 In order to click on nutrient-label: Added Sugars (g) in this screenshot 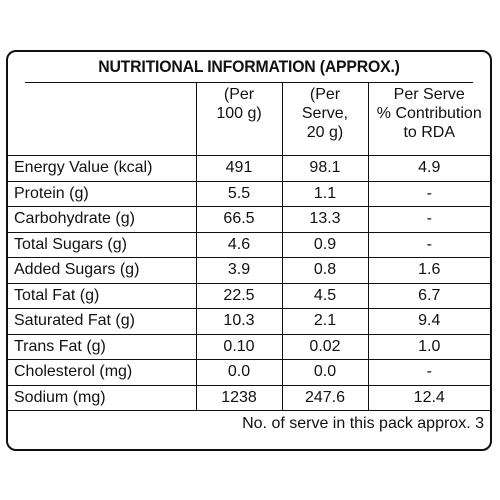, I will do `click(102, 270)`.